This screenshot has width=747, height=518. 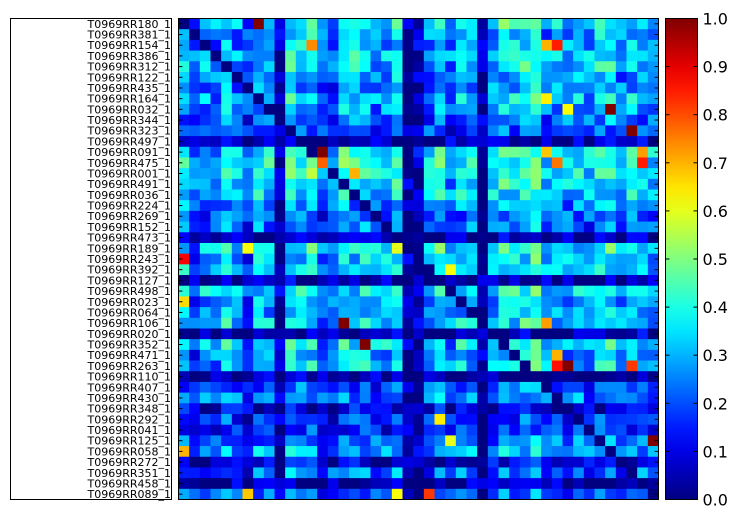 I want to click on row-label: T0969RR351_1, so click(x=129, y=473).